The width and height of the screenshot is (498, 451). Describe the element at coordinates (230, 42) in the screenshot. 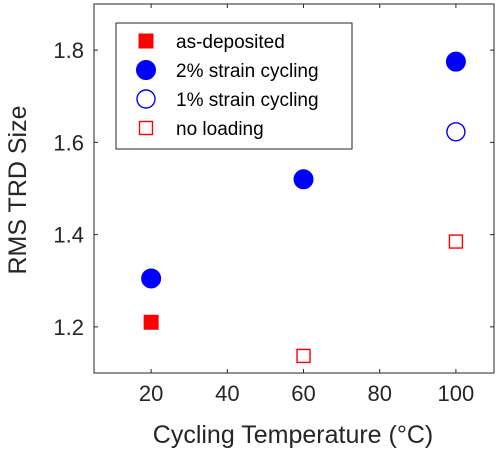

I see `legend-label: as-deposited` at that location.